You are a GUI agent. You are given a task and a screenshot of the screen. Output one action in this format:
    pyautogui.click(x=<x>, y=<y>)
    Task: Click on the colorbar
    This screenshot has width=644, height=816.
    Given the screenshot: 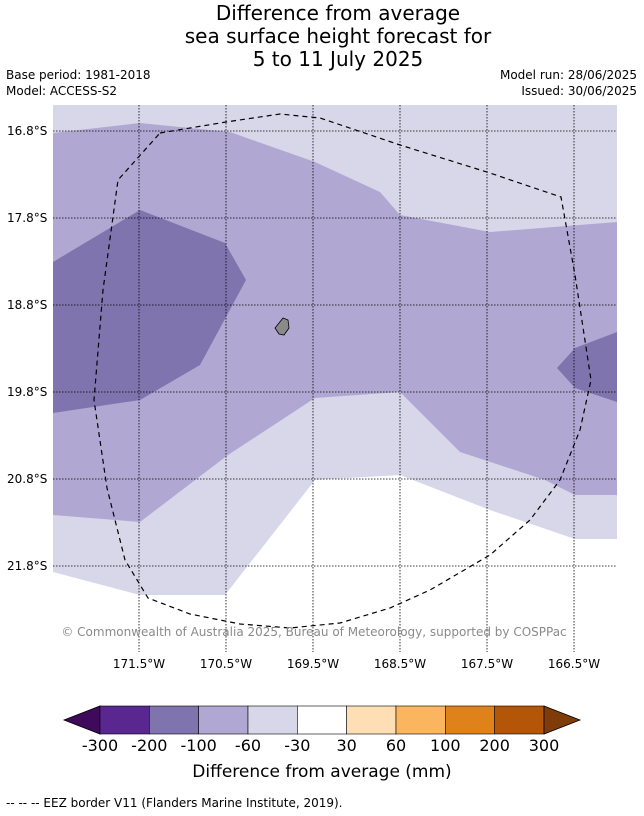 What is the action you would take?
    pyautogui.click(x=322, y=720)
    